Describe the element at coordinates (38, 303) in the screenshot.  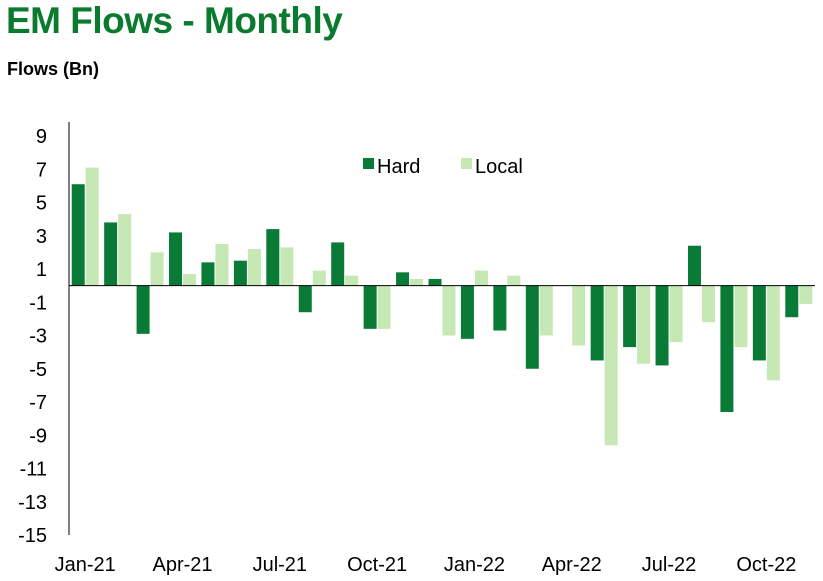
I see `y-tick-label: -1` at that location.